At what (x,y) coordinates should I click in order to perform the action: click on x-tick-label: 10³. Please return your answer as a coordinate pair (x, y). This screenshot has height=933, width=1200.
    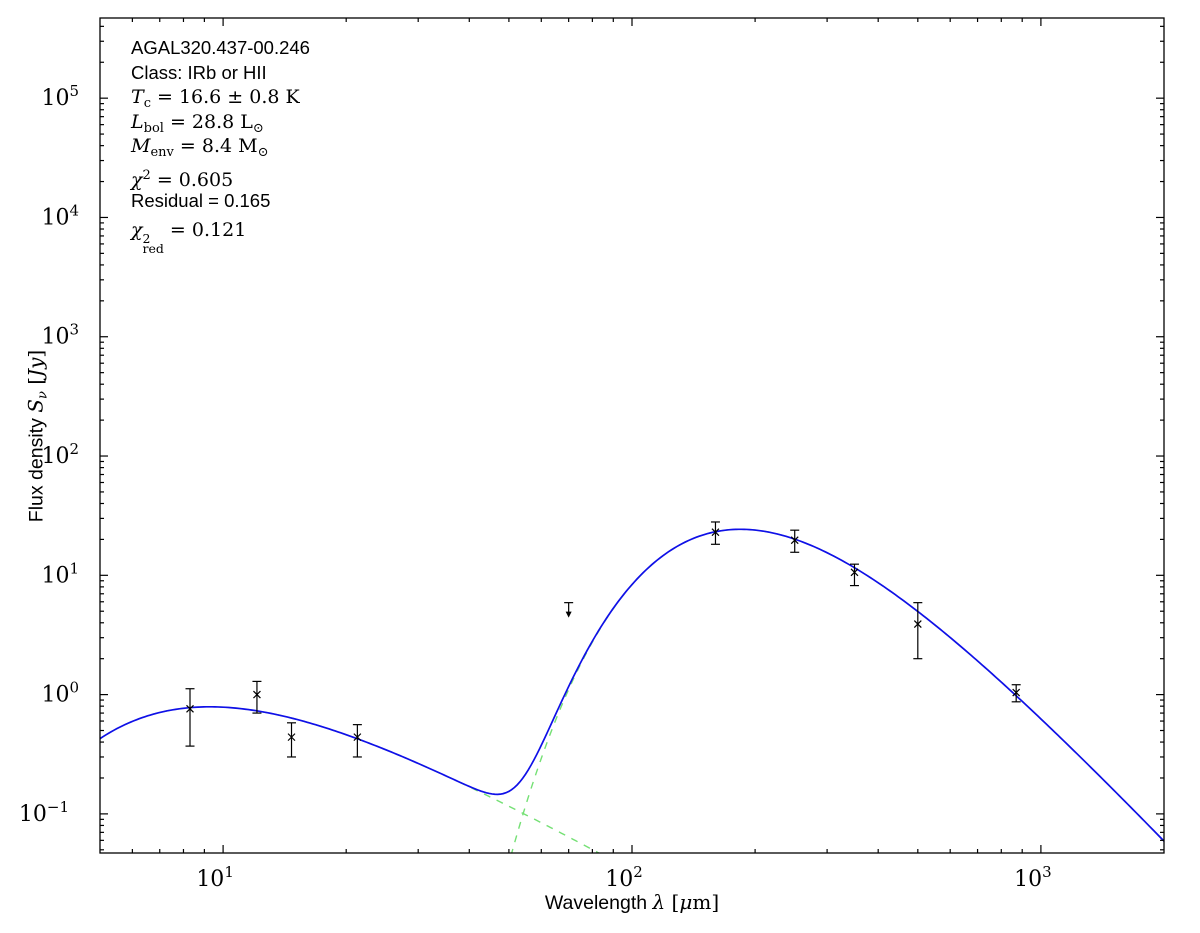
    Looking at the image, I should click on (1033, 877).